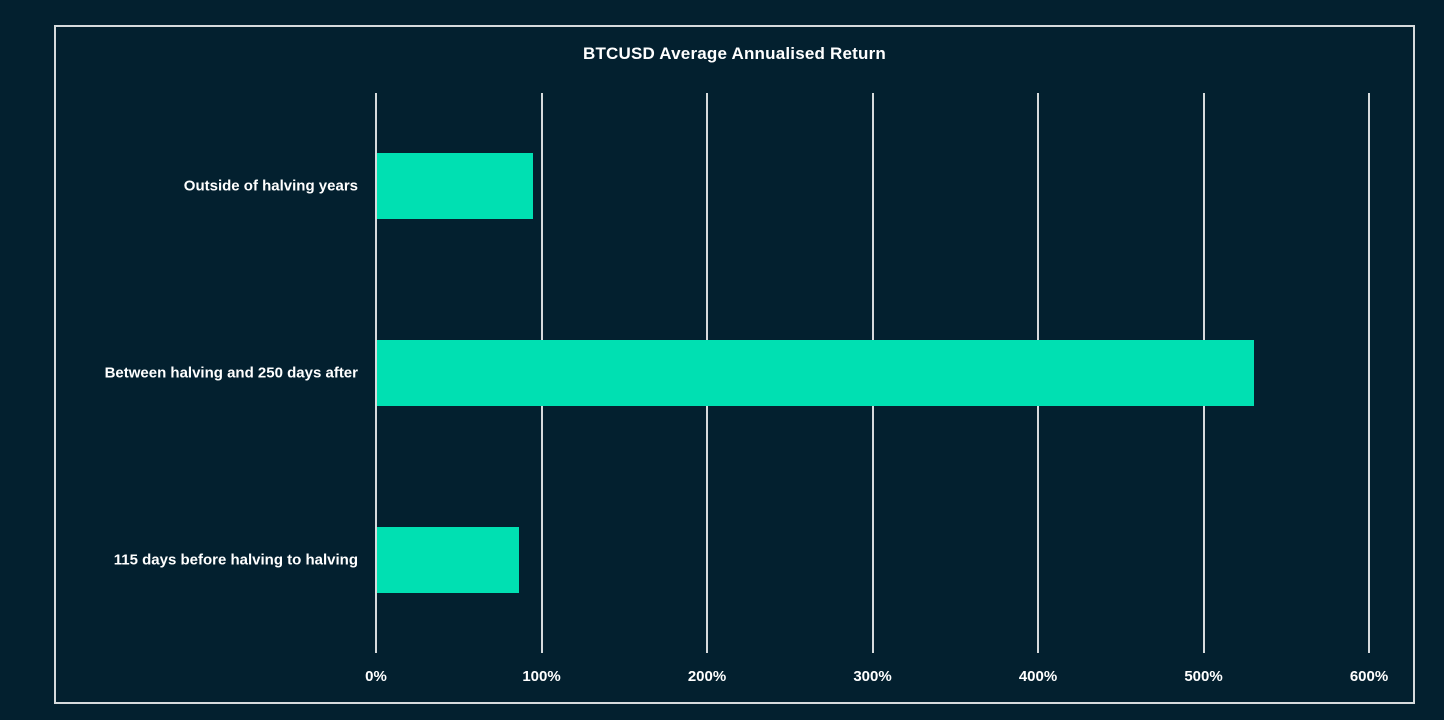  Describe the element at coordinates (231, 373) in the screenshot. I see `category-label: Between halving and 250 days after` at that location.